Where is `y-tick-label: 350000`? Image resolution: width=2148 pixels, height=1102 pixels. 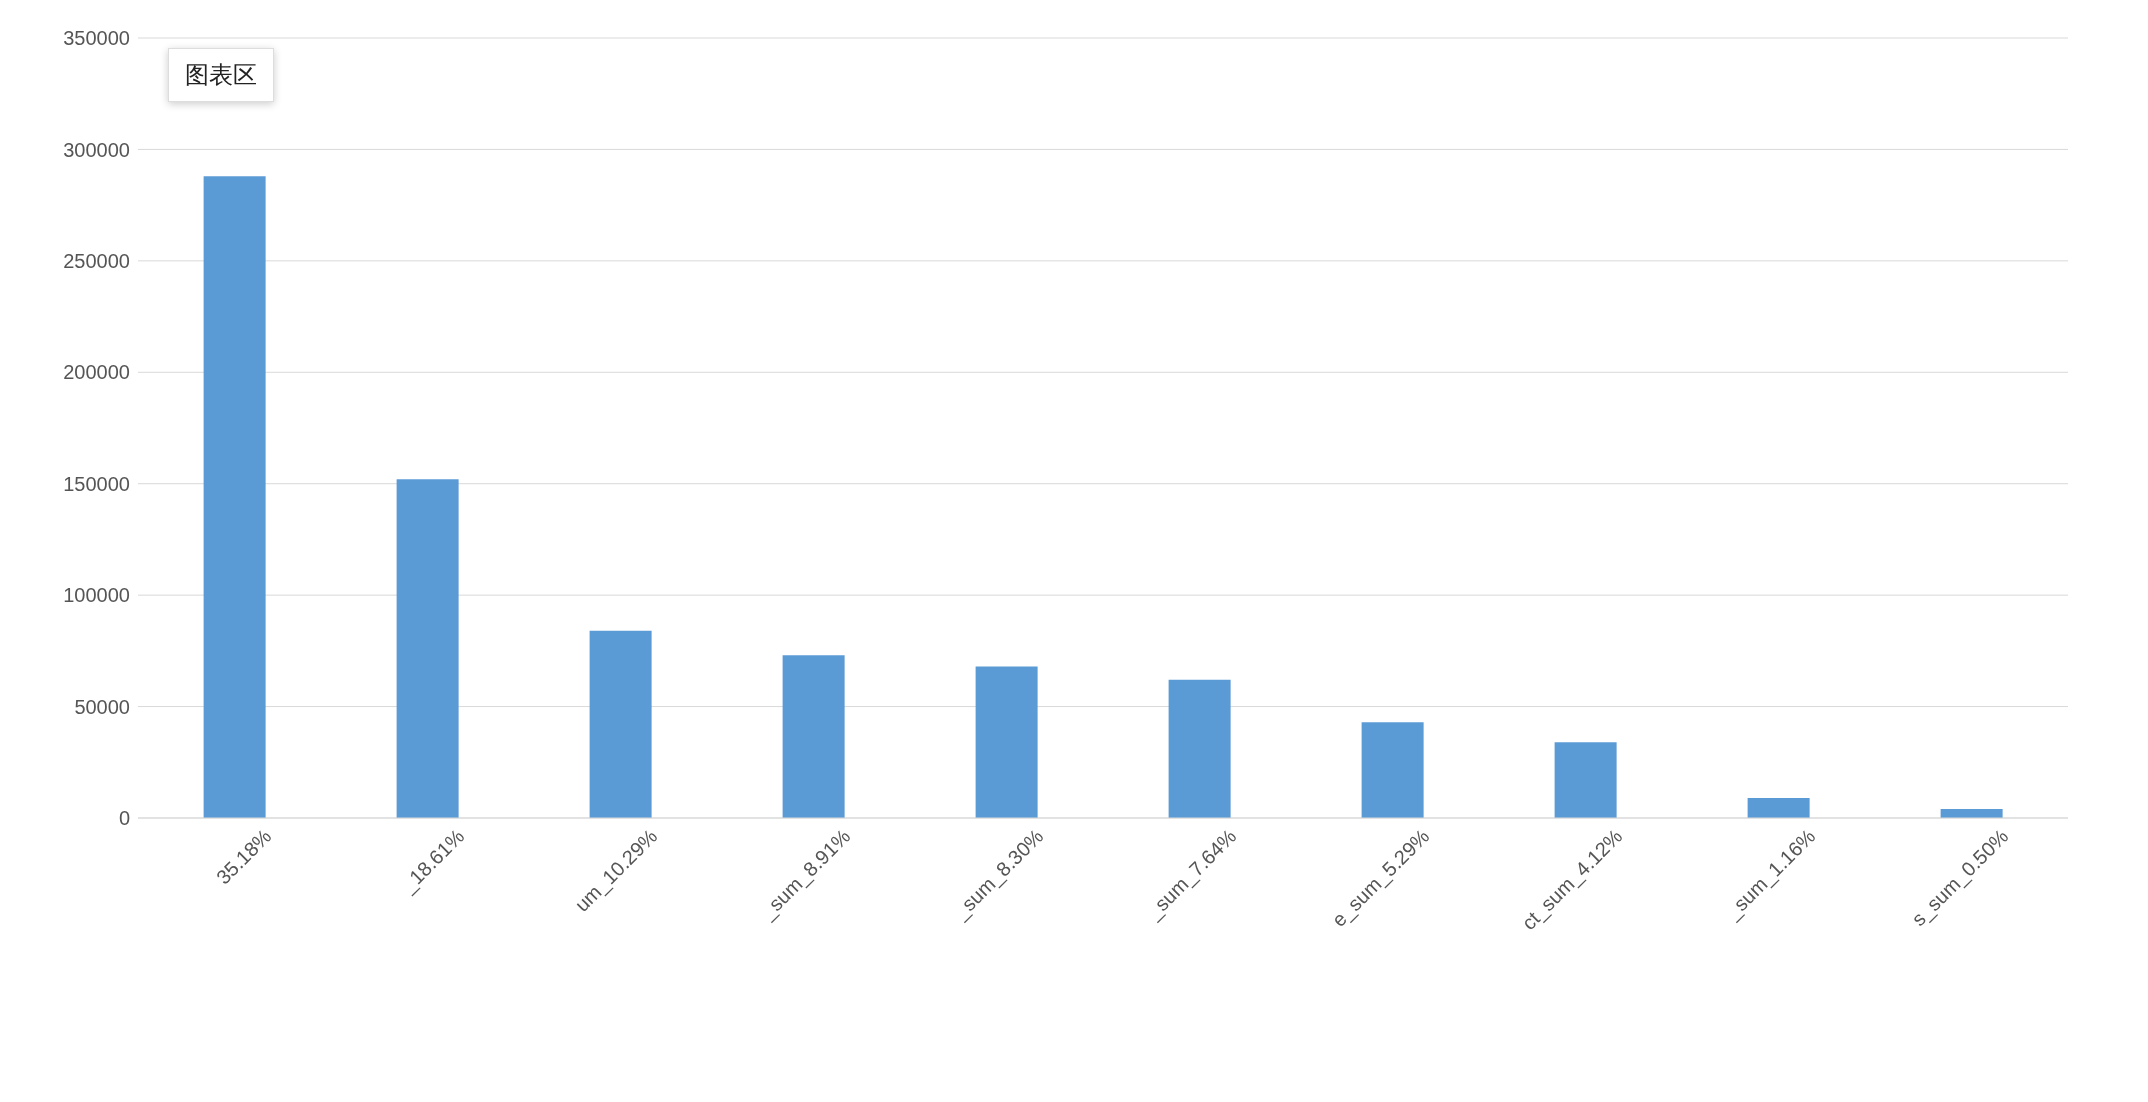
y-tick-label: 350000 is located at coordinates (96, 38).